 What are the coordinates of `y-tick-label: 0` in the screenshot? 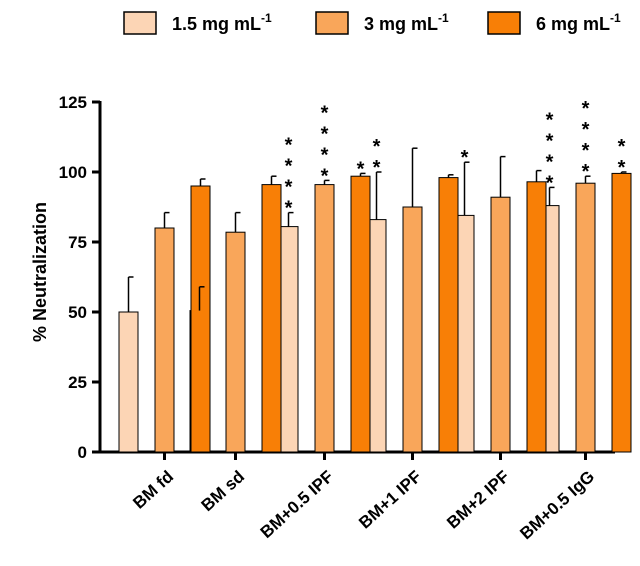 It's located at (82, 452).